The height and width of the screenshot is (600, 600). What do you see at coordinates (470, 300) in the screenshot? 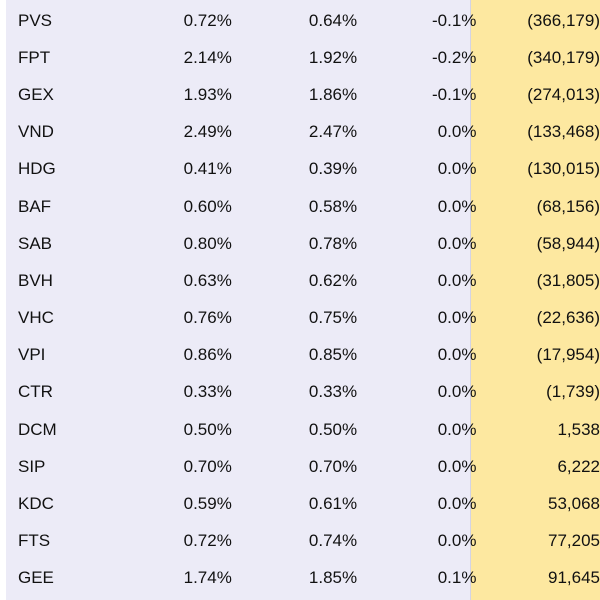
I see `column-divider` at bounding box center [470, 300].